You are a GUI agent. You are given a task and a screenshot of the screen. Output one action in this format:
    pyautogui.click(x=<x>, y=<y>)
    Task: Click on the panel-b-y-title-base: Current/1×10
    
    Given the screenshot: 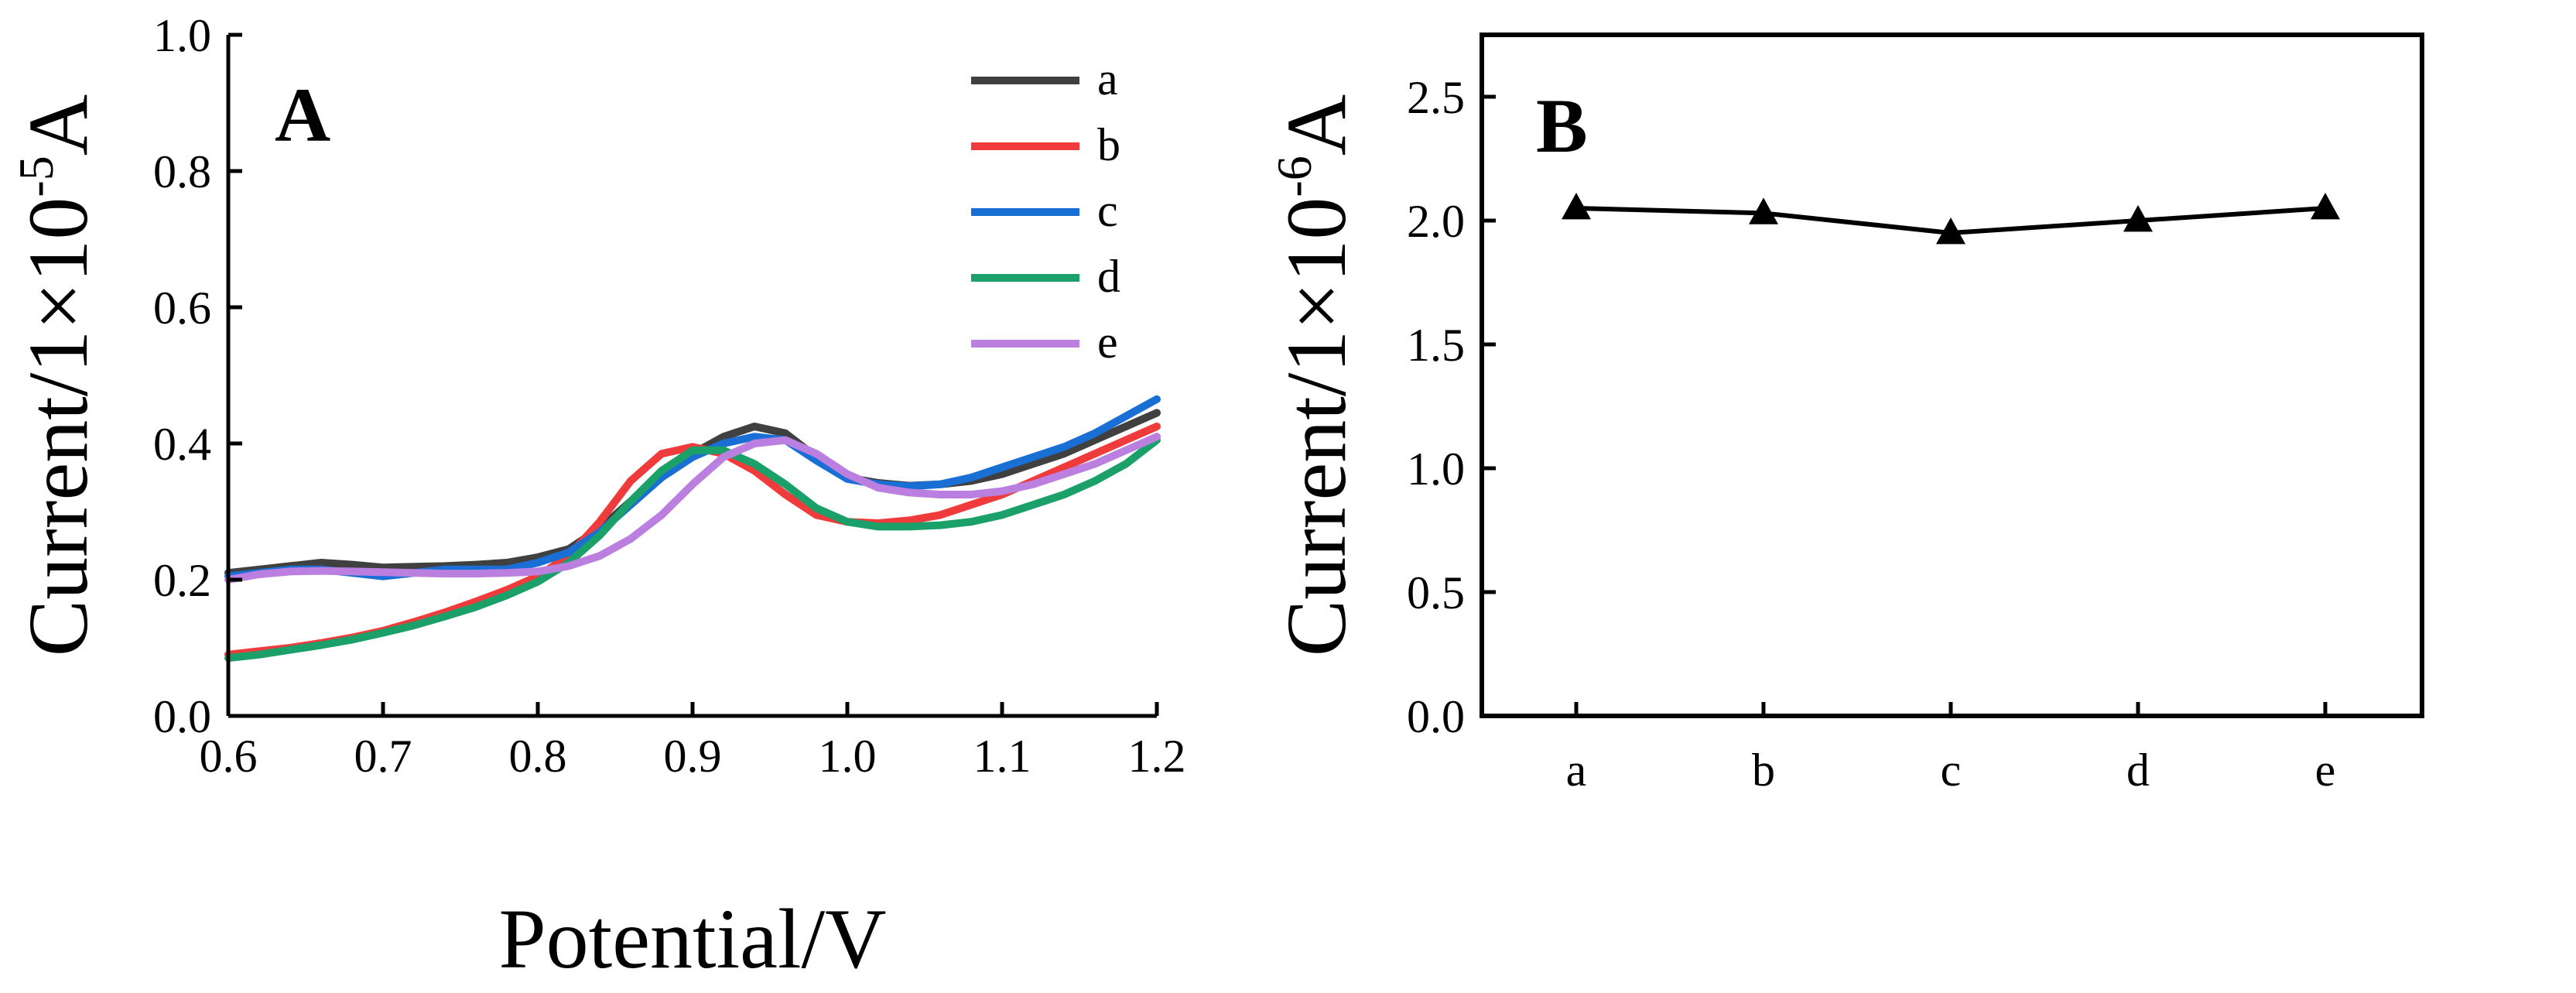 What is the action you would take?
    pyautogui.click(x=1316, y=427)
    